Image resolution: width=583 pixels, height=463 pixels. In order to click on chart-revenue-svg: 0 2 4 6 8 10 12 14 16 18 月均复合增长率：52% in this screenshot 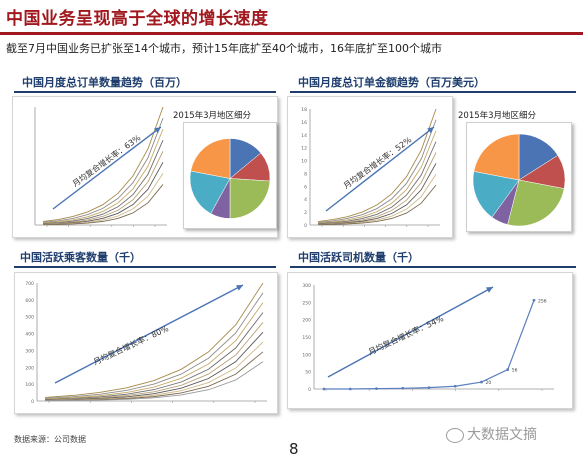, I will do `click(370, 168)`.